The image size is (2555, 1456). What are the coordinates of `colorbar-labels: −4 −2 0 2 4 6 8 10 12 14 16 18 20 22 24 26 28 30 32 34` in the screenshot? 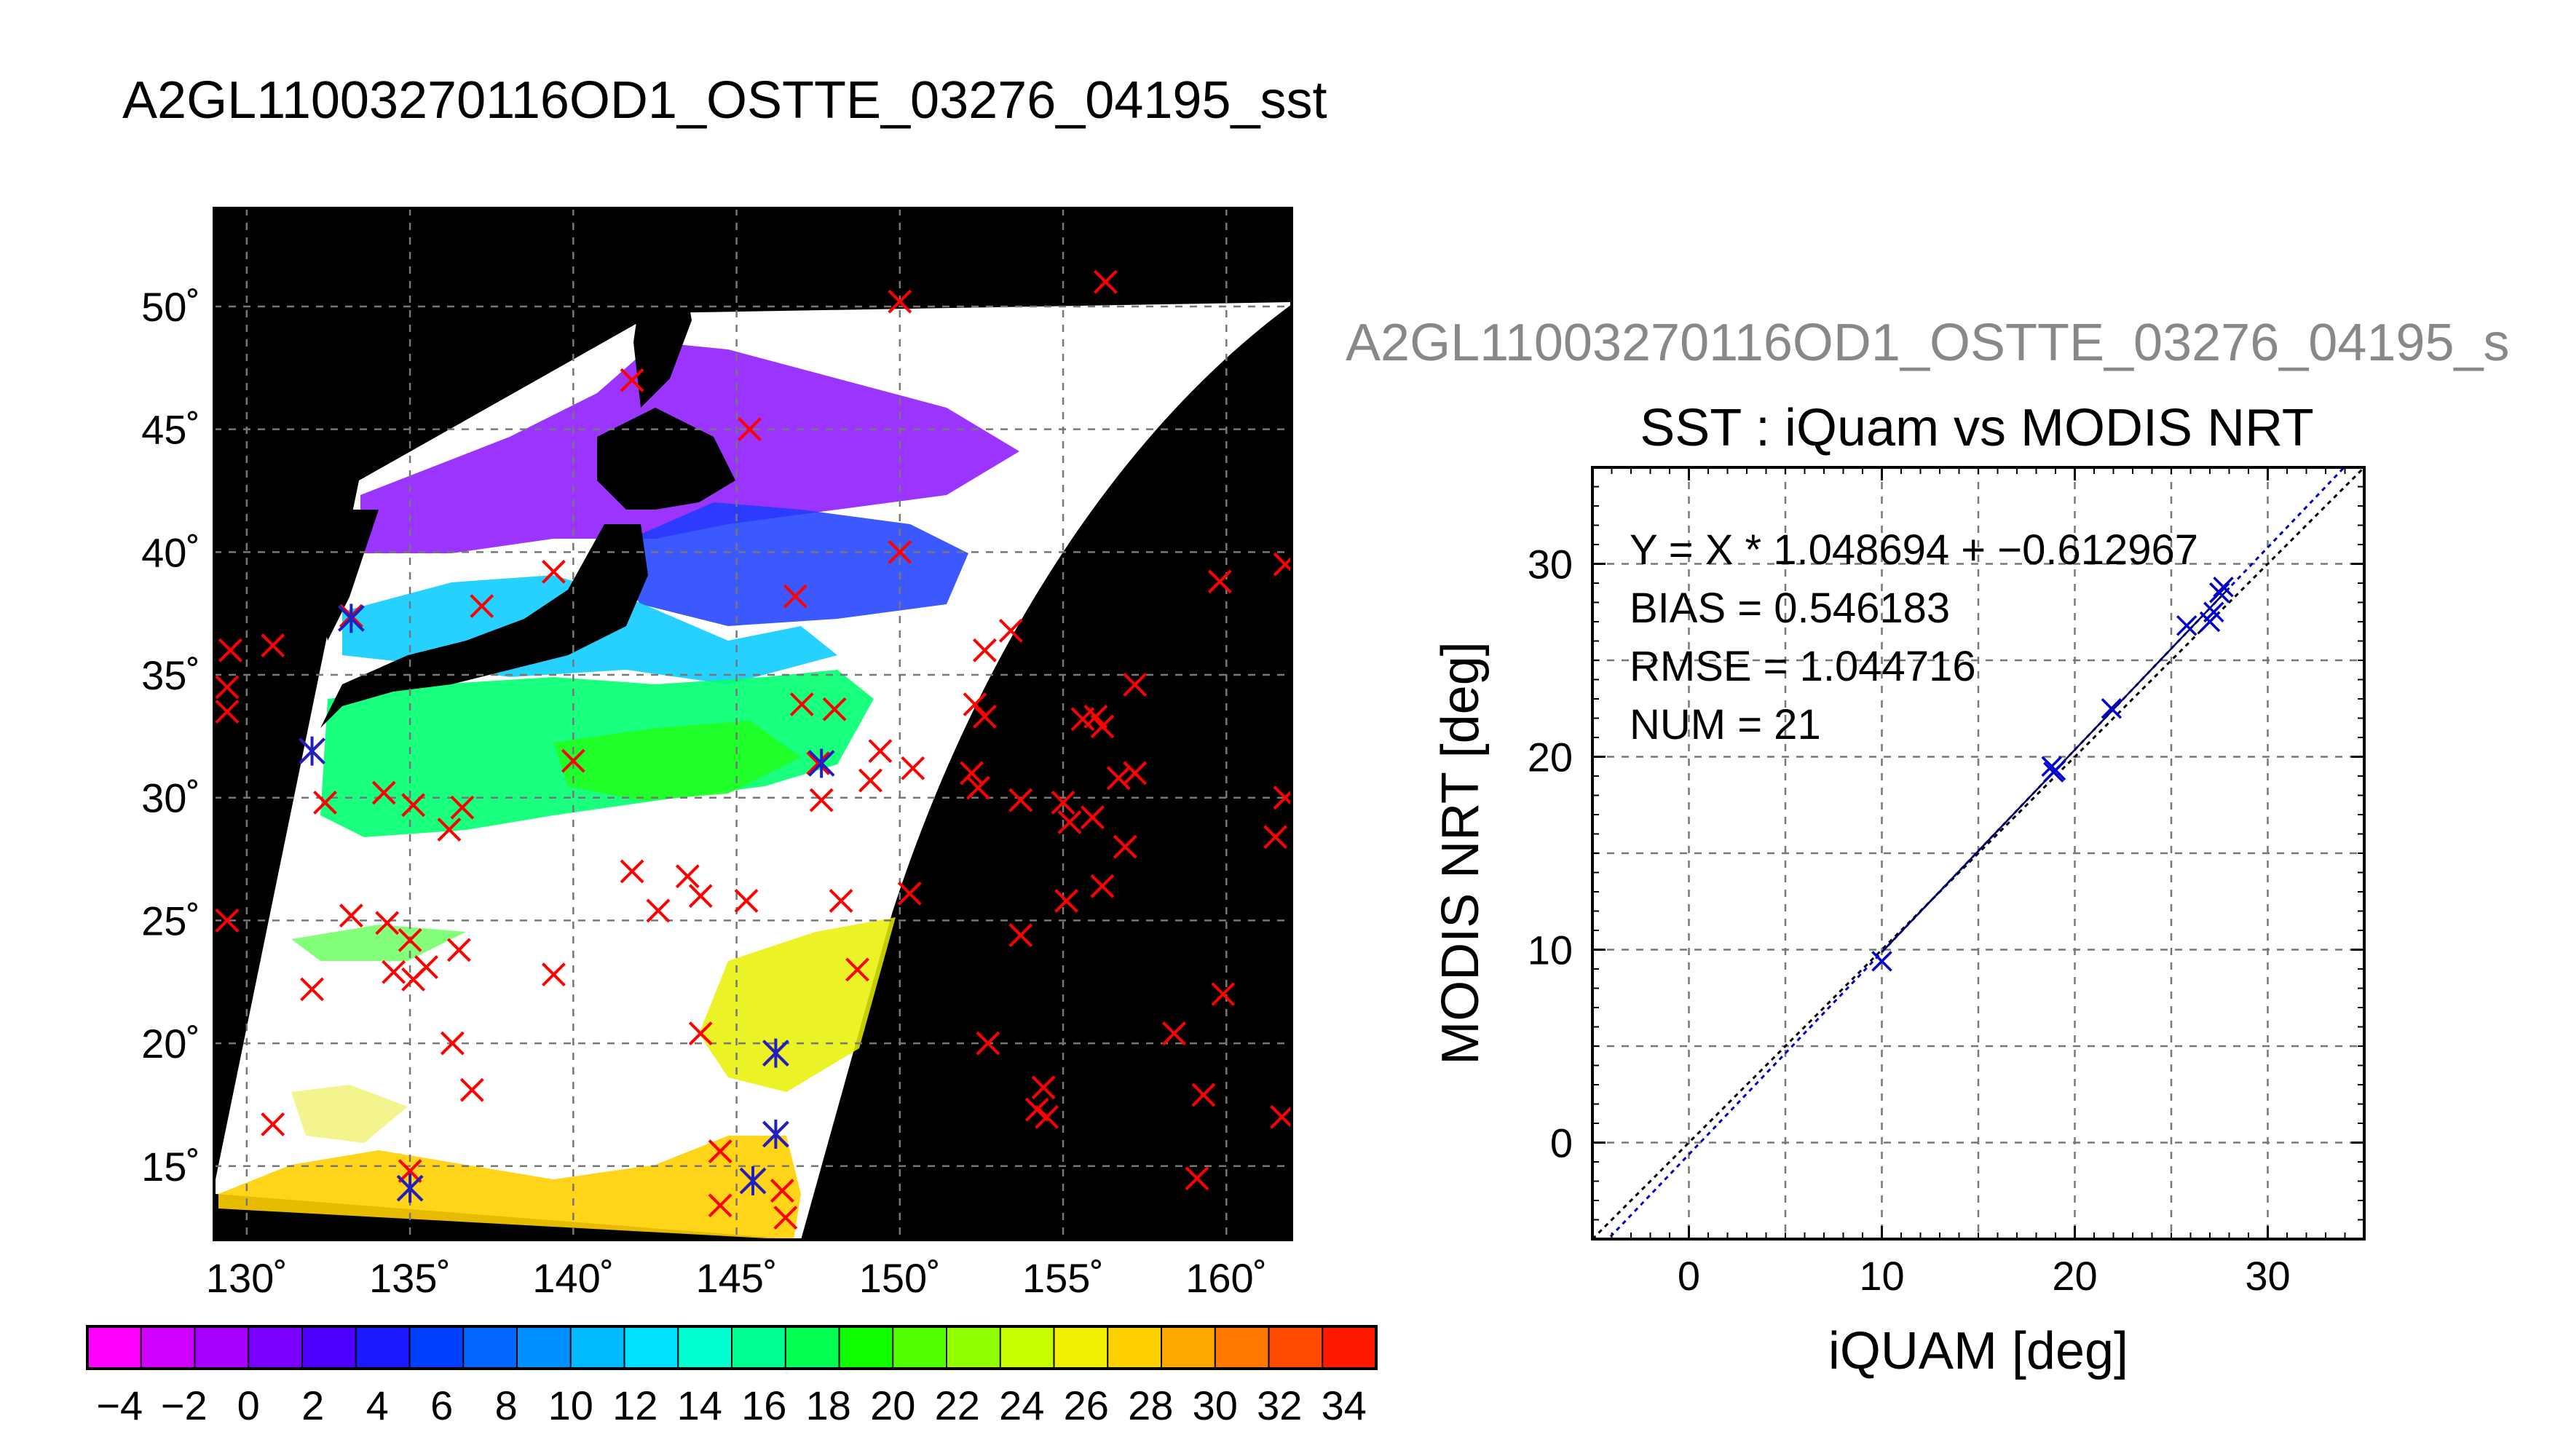 It's located at (731, 1405).